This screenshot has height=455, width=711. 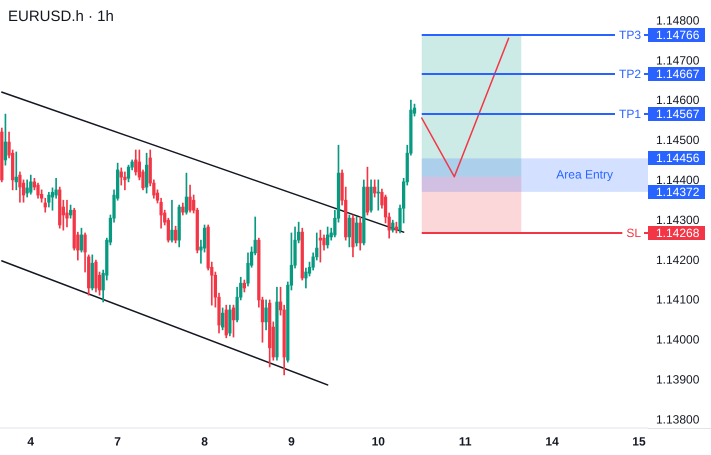 I want to click on text: 1.14456, so click(x=678, y=157).